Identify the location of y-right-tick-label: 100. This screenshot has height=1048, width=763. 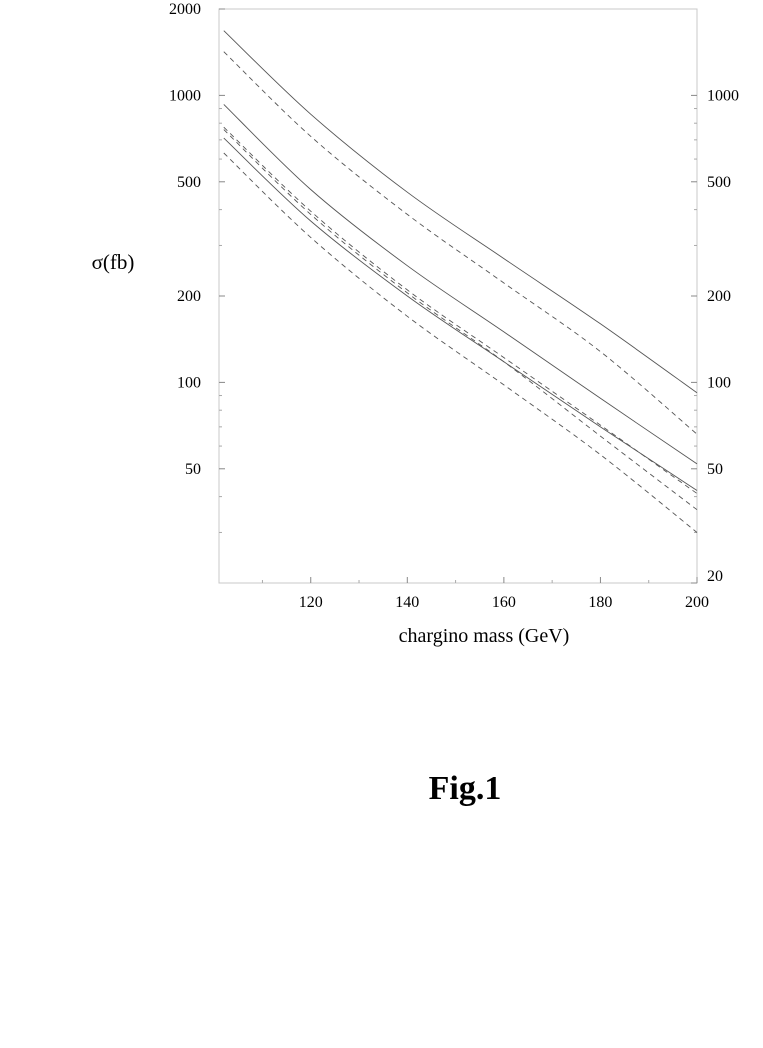
(719, 382).